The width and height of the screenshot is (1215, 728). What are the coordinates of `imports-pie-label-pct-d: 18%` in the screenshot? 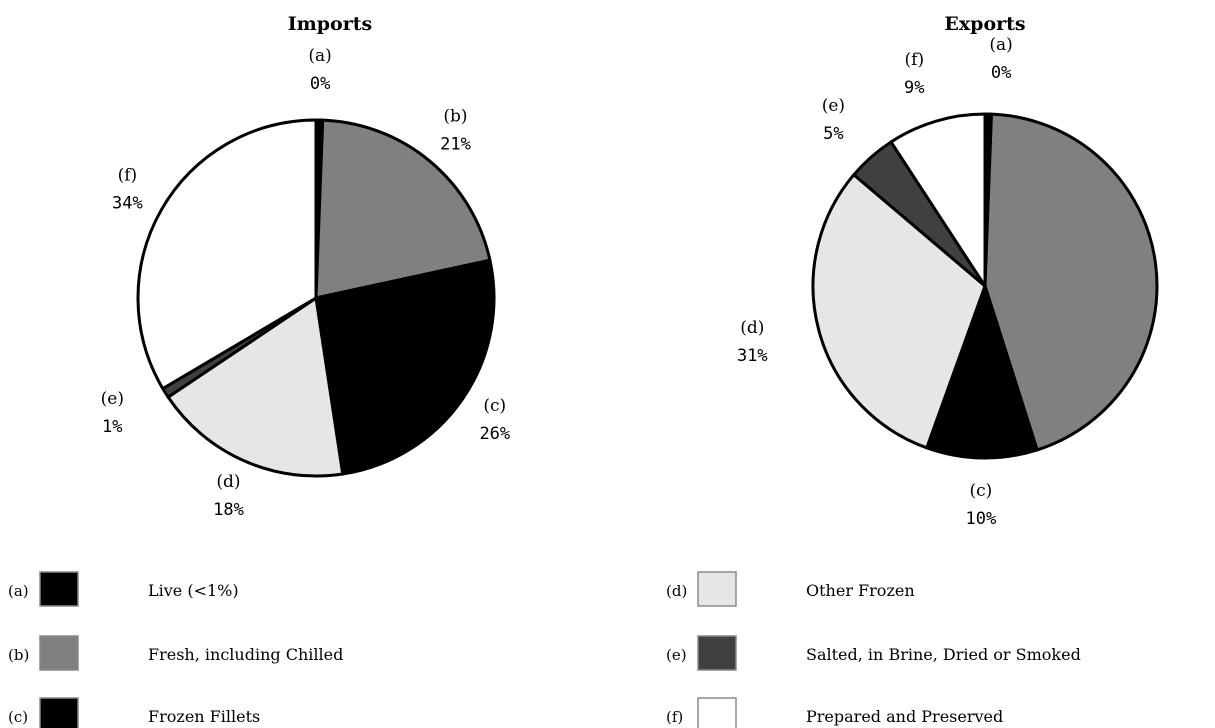 It's located at (228, 510).